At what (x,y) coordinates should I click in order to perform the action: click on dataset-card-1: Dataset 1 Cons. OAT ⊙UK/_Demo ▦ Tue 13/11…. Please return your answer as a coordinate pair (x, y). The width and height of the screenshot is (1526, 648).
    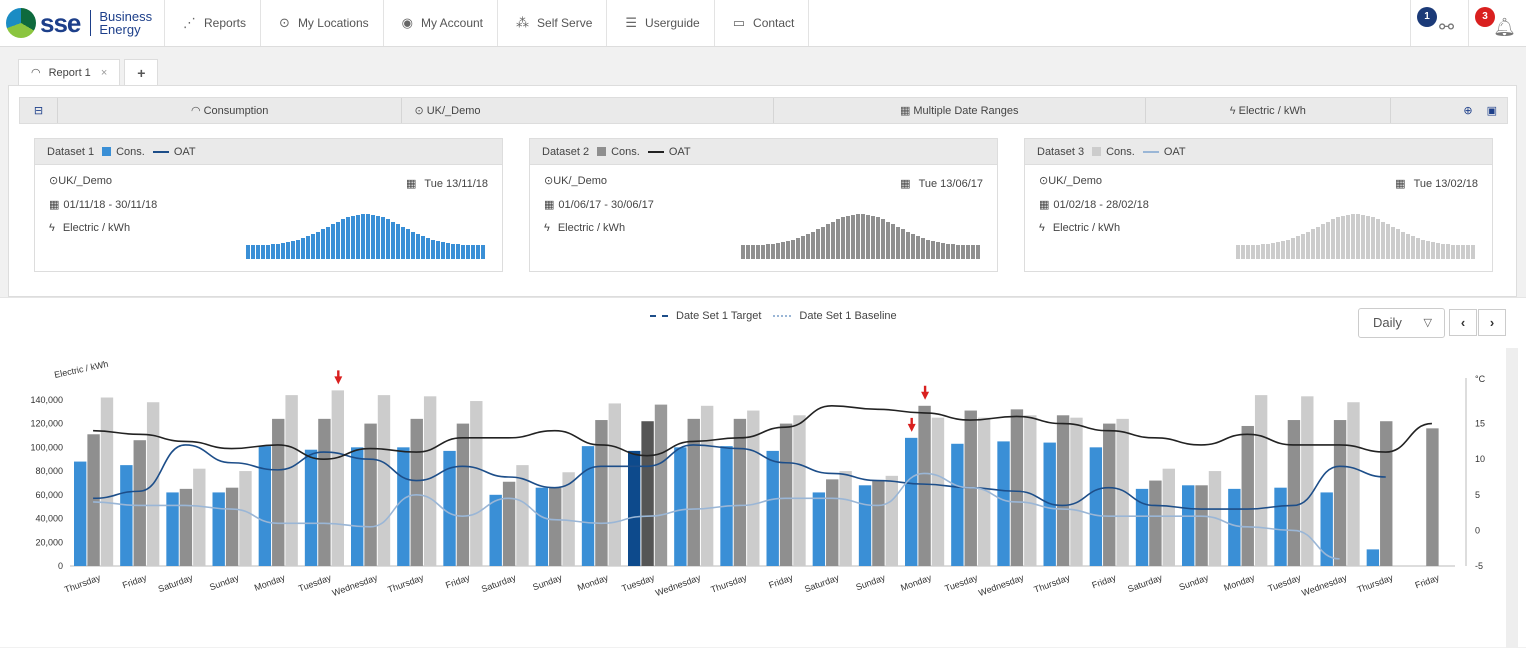
    Looking at the image, I should click on (268, 205).